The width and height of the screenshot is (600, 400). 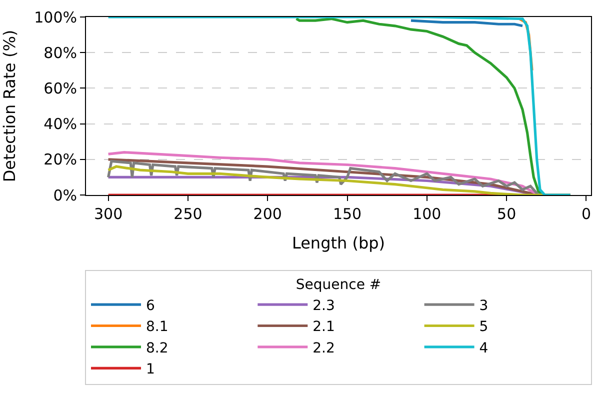 I want to click on y-tick-label: 100%, so click(x=55, y=17).